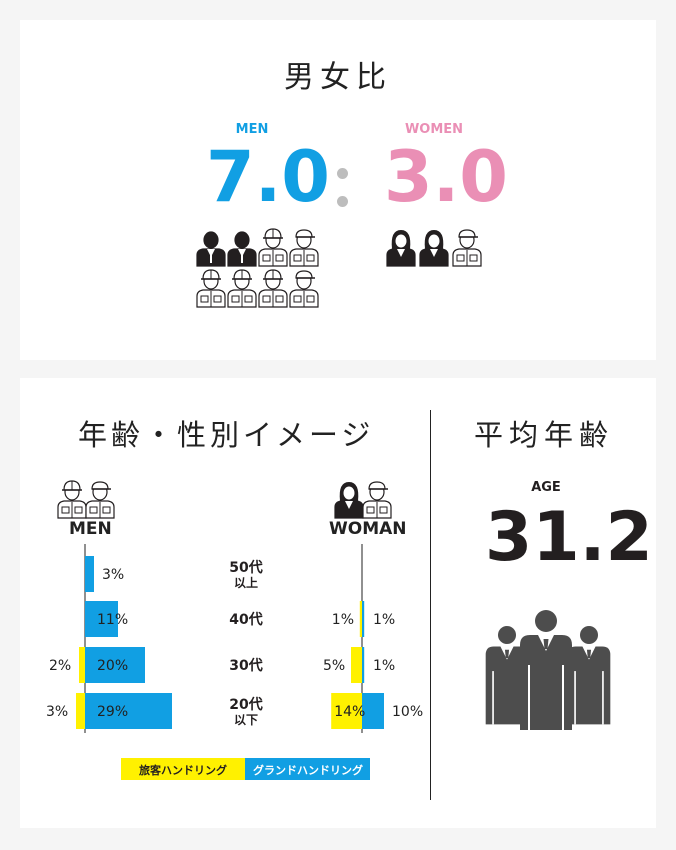 This screenshot has height=850, width=676. I want to click on men-ground-value: 11%, so click(112, 620).